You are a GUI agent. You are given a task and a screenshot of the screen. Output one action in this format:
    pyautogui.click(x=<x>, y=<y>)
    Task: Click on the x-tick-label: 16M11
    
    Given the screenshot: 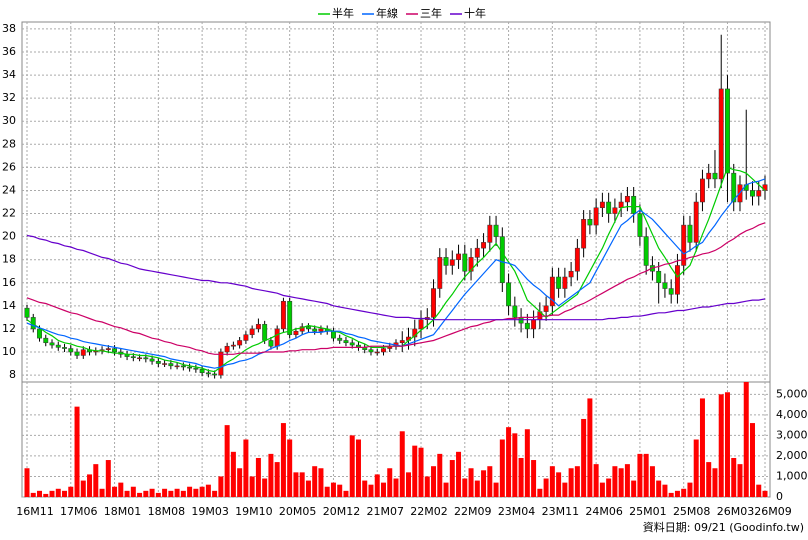 What is the action you would take?
    pyautogui.click(x=35, y=511)
    